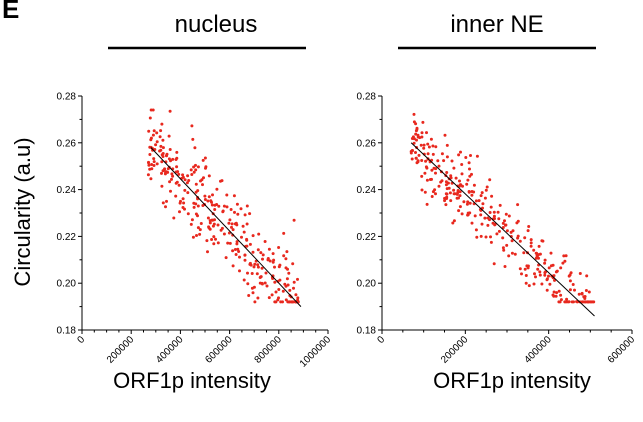  Describe the element at coordinates (67, 284) in the screenshot. I see `y-tick-label: 0.20` at that location.